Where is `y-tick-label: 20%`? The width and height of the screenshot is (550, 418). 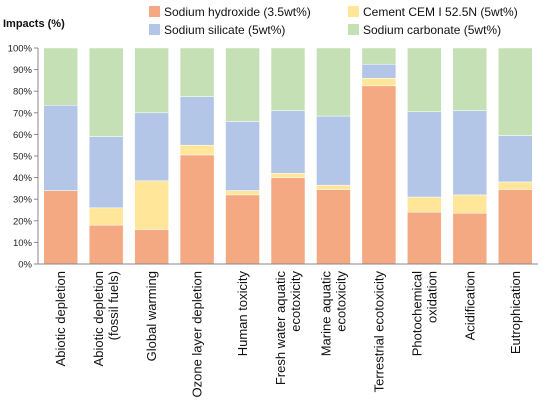
y-tick-label: 20% is located at coordinates (23, 221).